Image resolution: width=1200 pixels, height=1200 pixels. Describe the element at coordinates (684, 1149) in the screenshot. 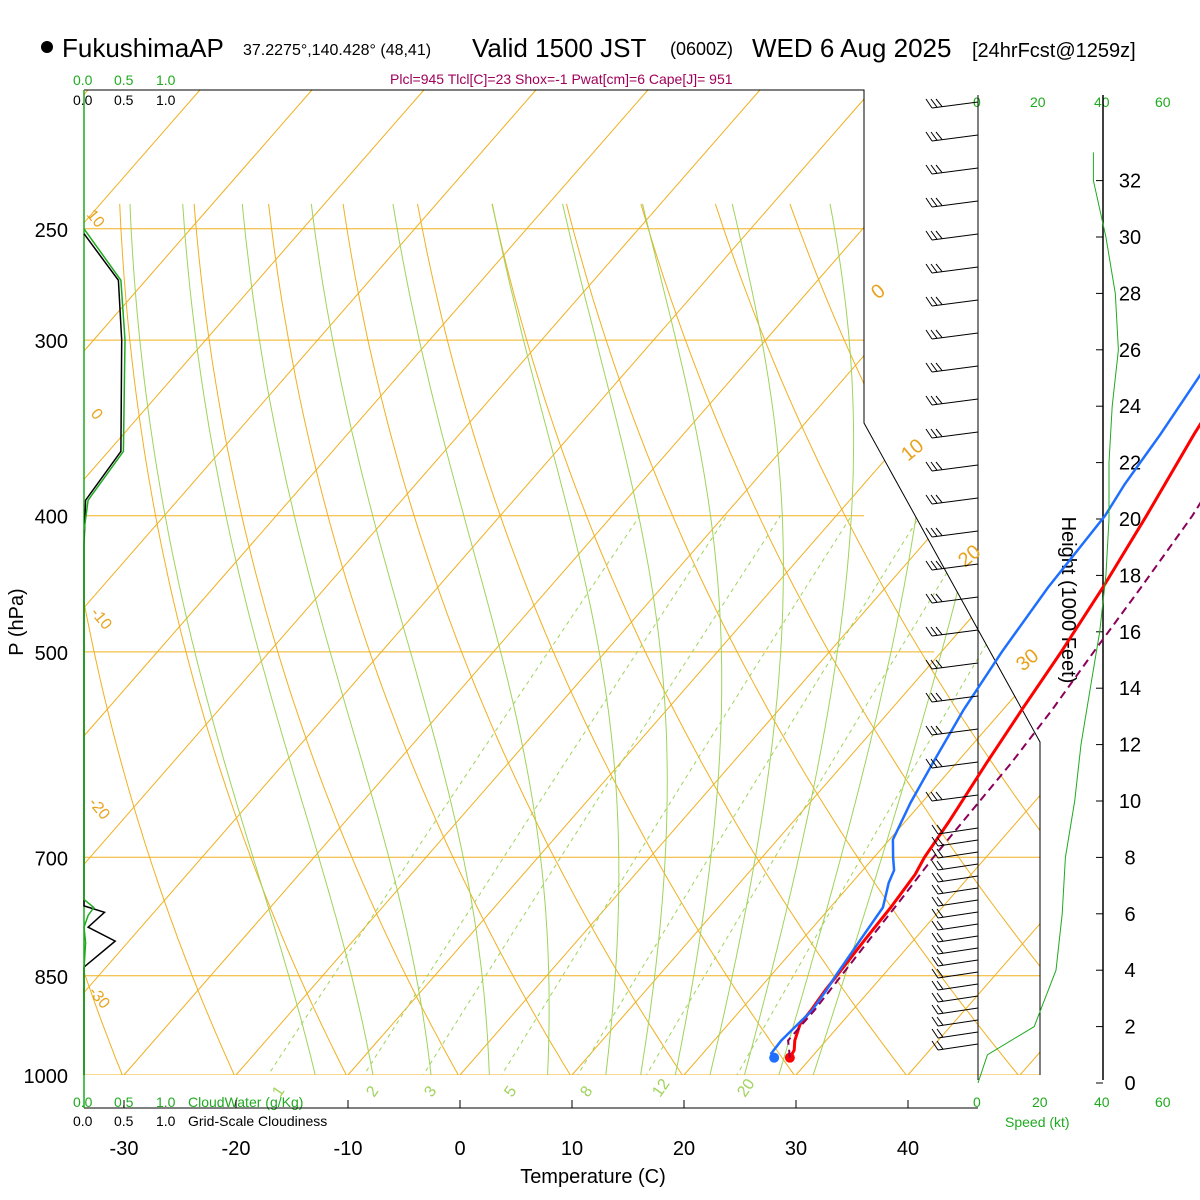

I see `x-tick-label: 20` at that location.